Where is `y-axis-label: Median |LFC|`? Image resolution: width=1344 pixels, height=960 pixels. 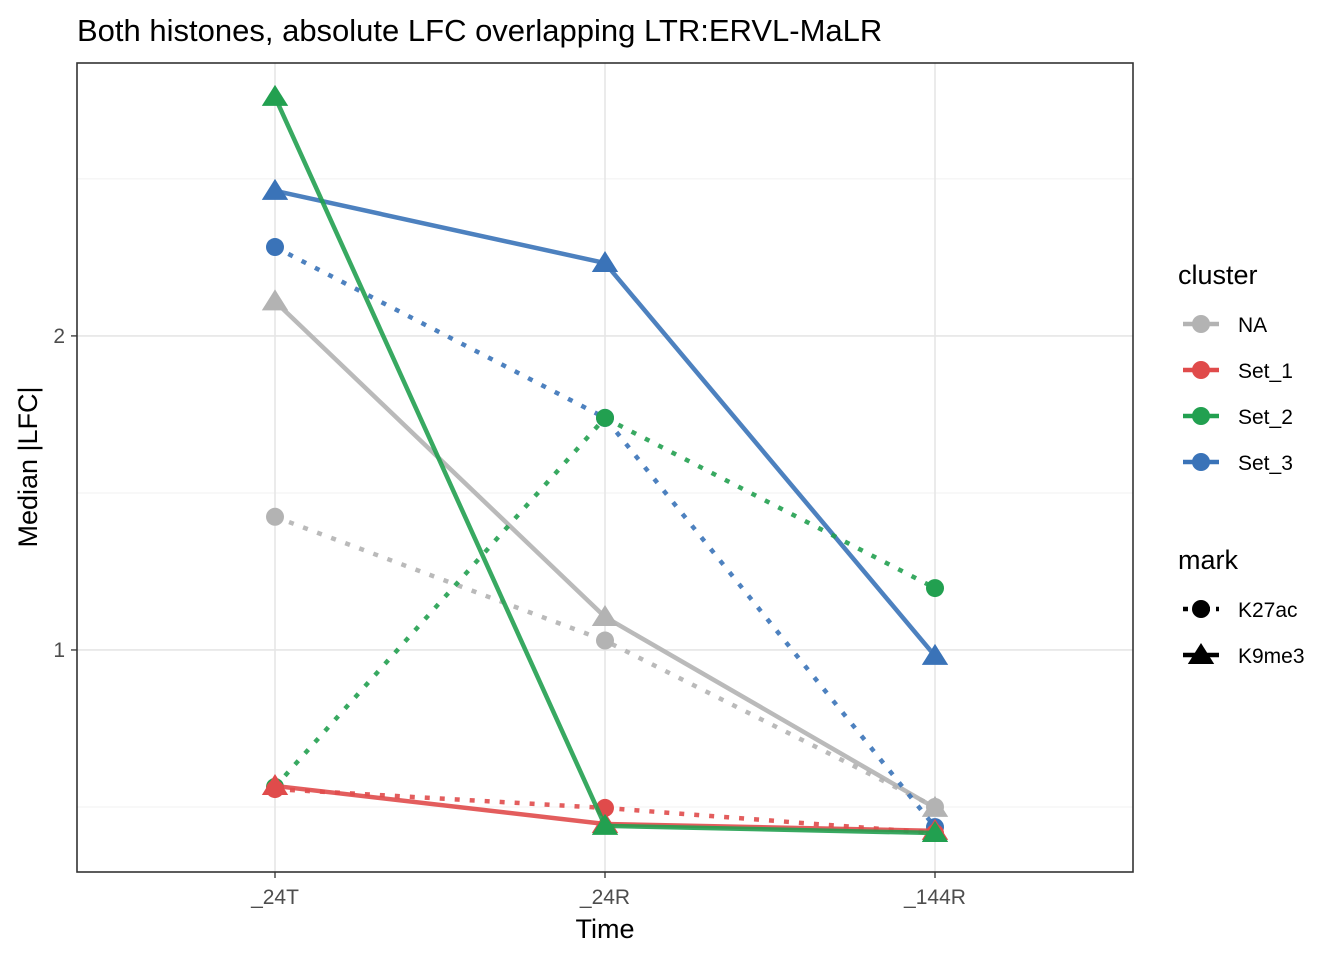
y-axis-label: Median |LFC| is located at coordinates (28, 466).